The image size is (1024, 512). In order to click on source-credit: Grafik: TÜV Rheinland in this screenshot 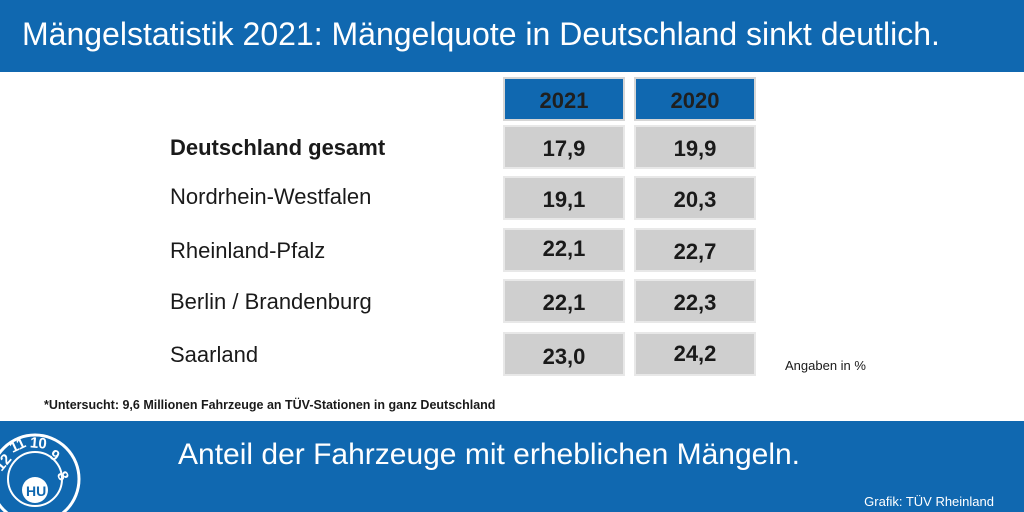, I will do `click(929, 501)`.